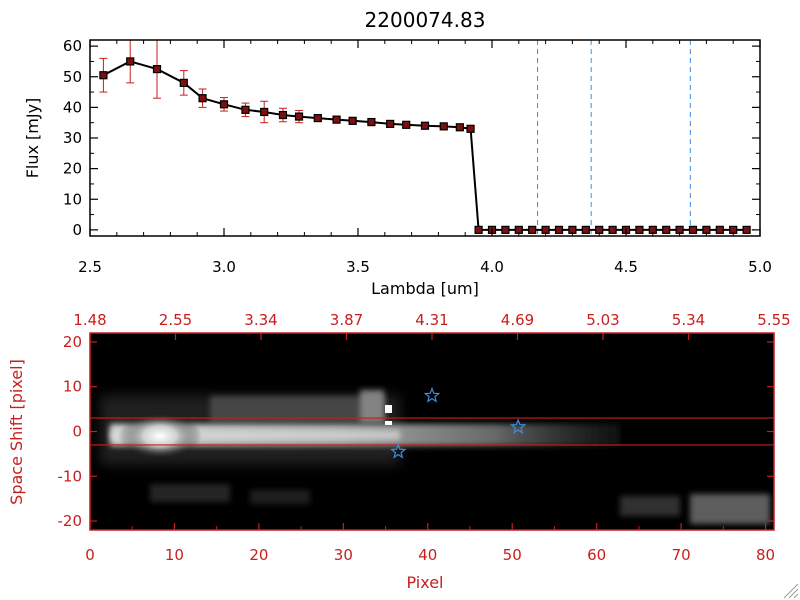 The image size is (800, 600). Describe the element at coordinates (72, 46) in the screenshot. I see `y-tick-label: 60` at that location.